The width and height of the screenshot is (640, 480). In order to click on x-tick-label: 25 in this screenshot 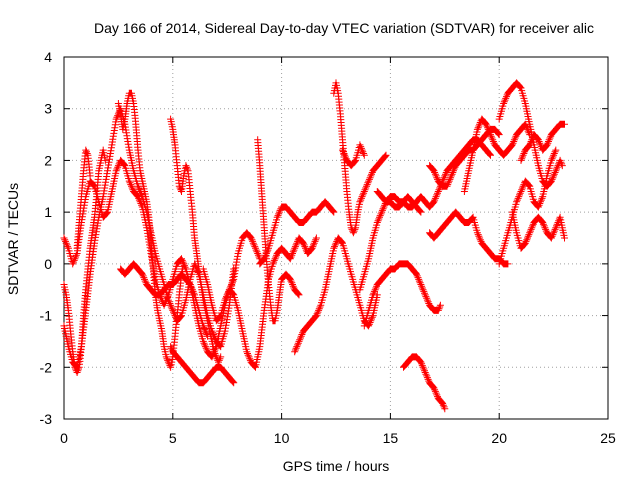, I will do `click(608, 438)`.